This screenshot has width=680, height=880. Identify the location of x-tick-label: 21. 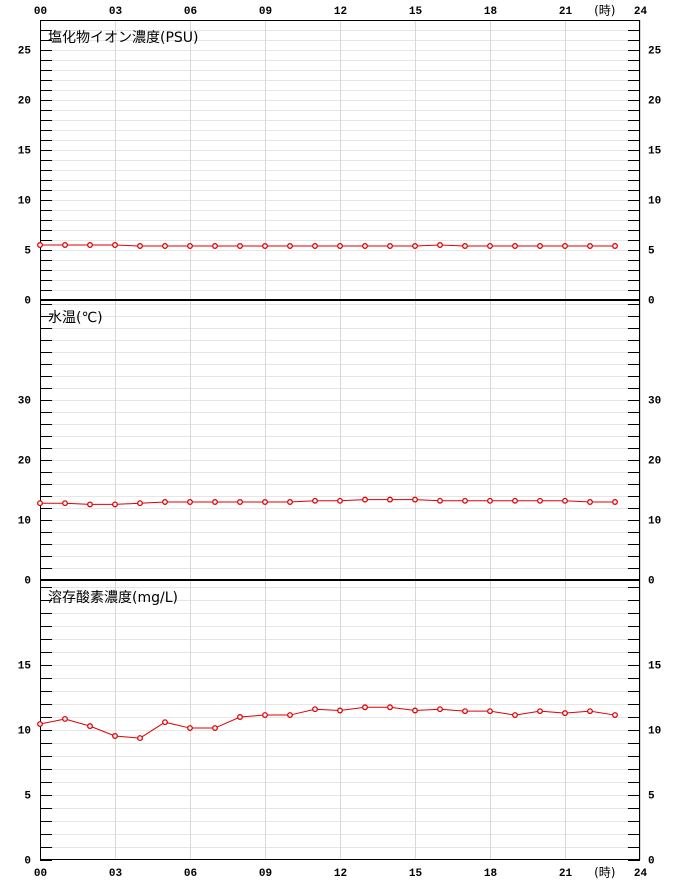
(566, 12).